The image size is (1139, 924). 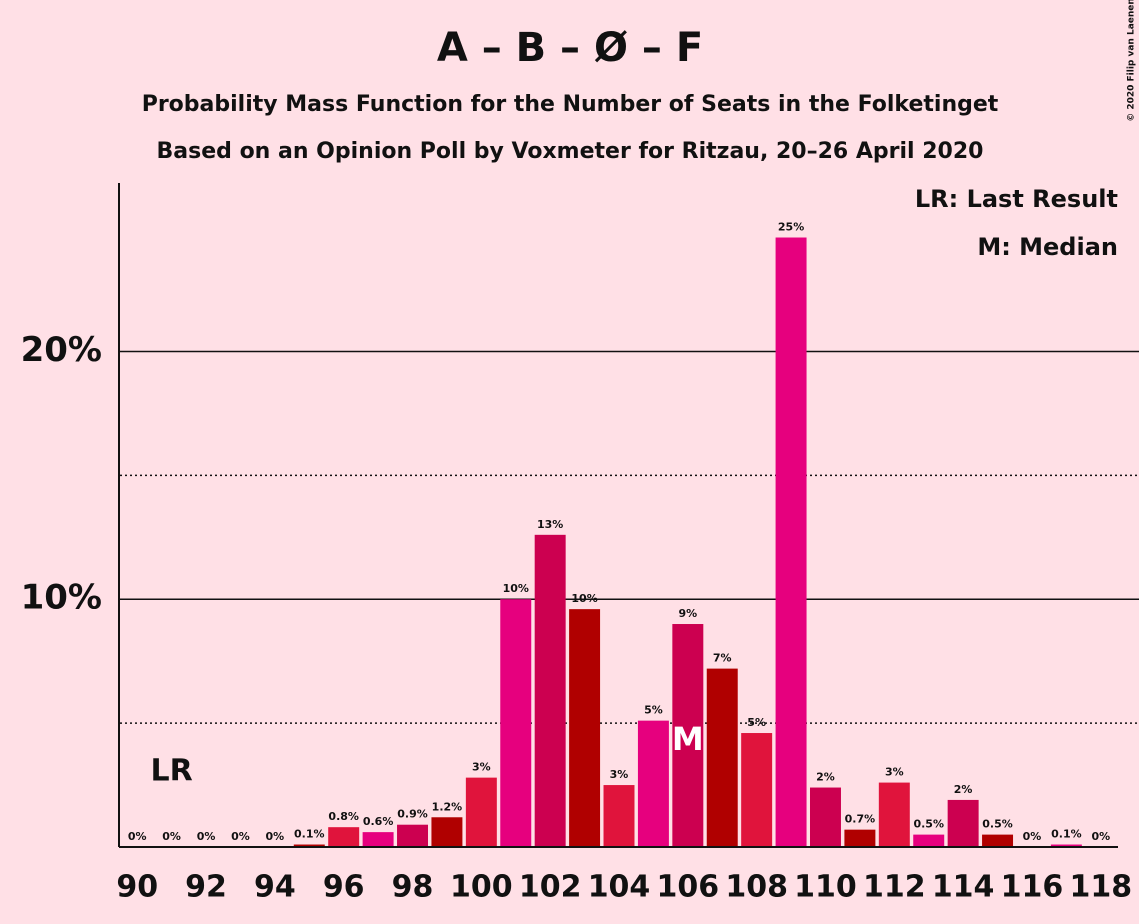 What do you see at coordinates (275, 887) in the screenshot?
I see `x-tick-label: 94` at bounding box center [275, 887].